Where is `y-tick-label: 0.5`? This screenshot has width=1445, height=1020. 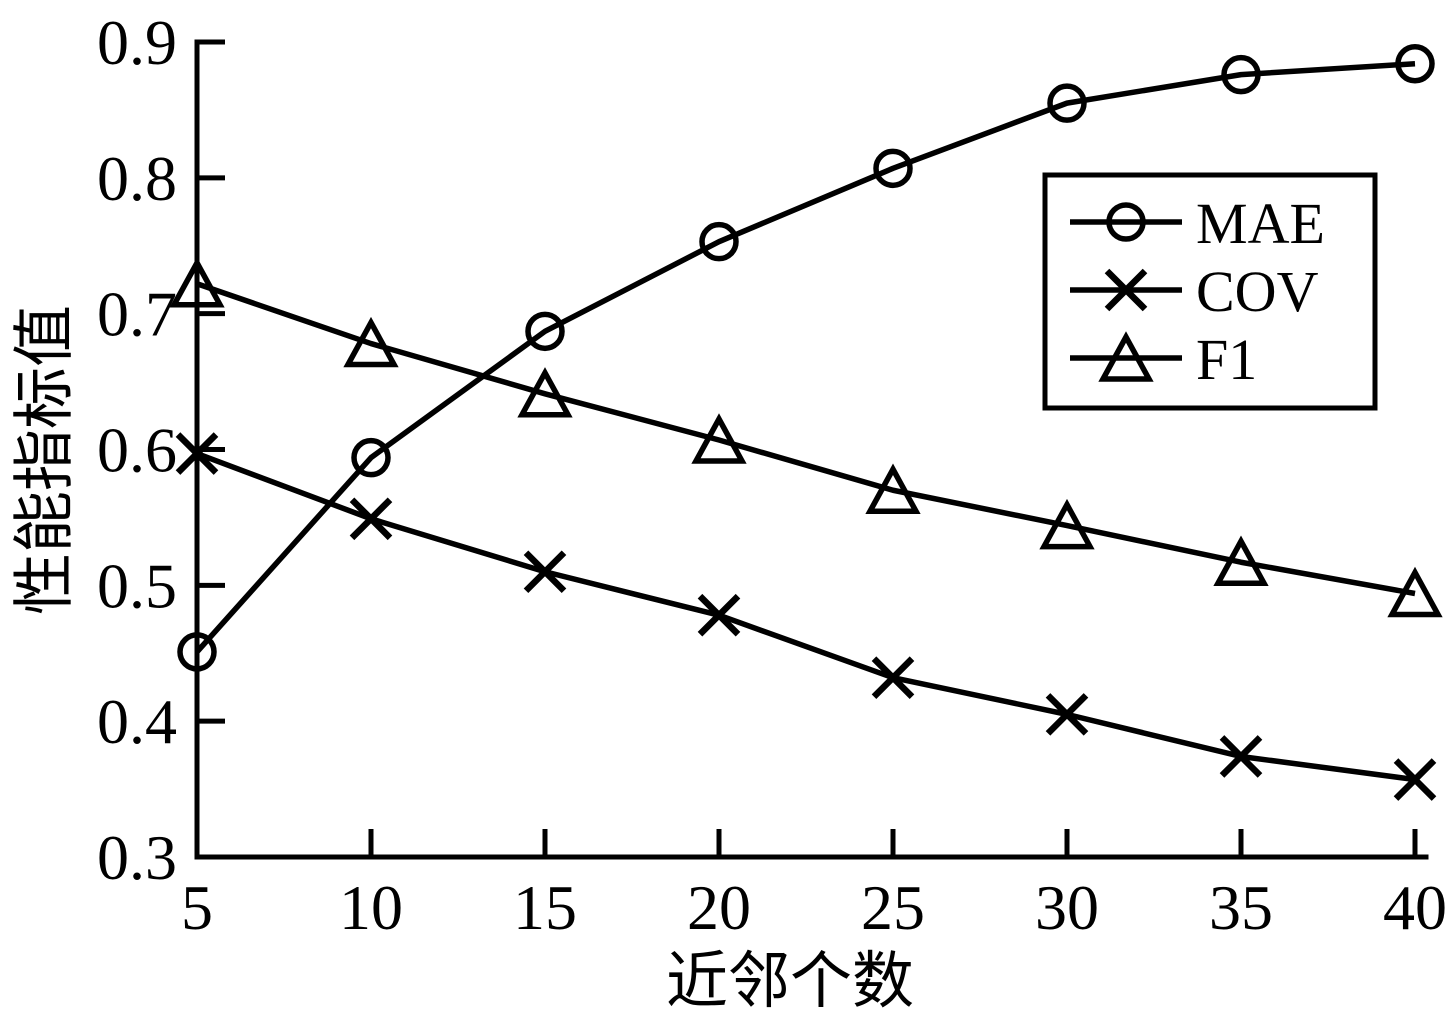
y-tick-label: 0.5 is located at coordinates (137, 585).